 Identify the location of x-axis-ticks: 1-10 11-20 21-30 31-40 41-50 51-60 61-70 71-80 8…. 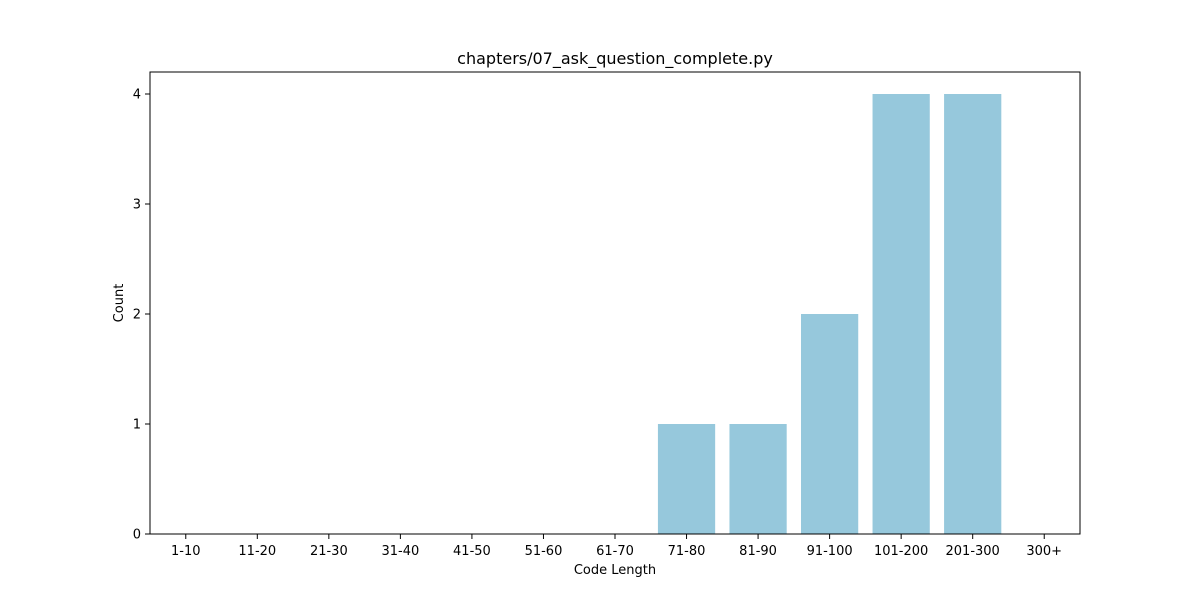
(616, 546).